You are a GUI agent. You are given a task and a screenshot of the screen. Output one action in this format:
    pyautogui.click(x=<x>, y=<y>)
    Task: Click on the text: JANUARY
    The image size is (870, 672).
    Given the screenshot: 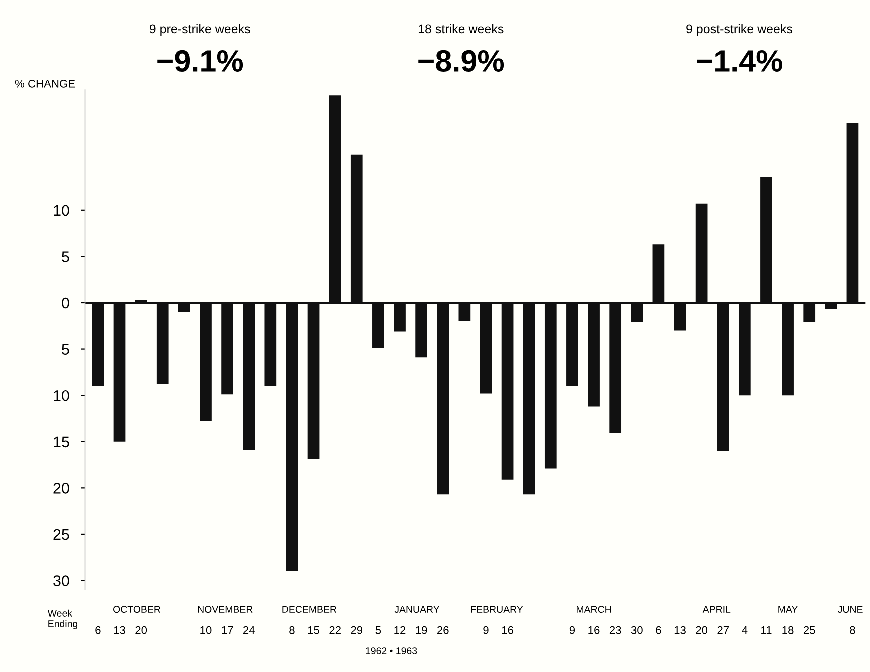 What is the action you would take?
    pyautogui.click(x=417, y=610)
    